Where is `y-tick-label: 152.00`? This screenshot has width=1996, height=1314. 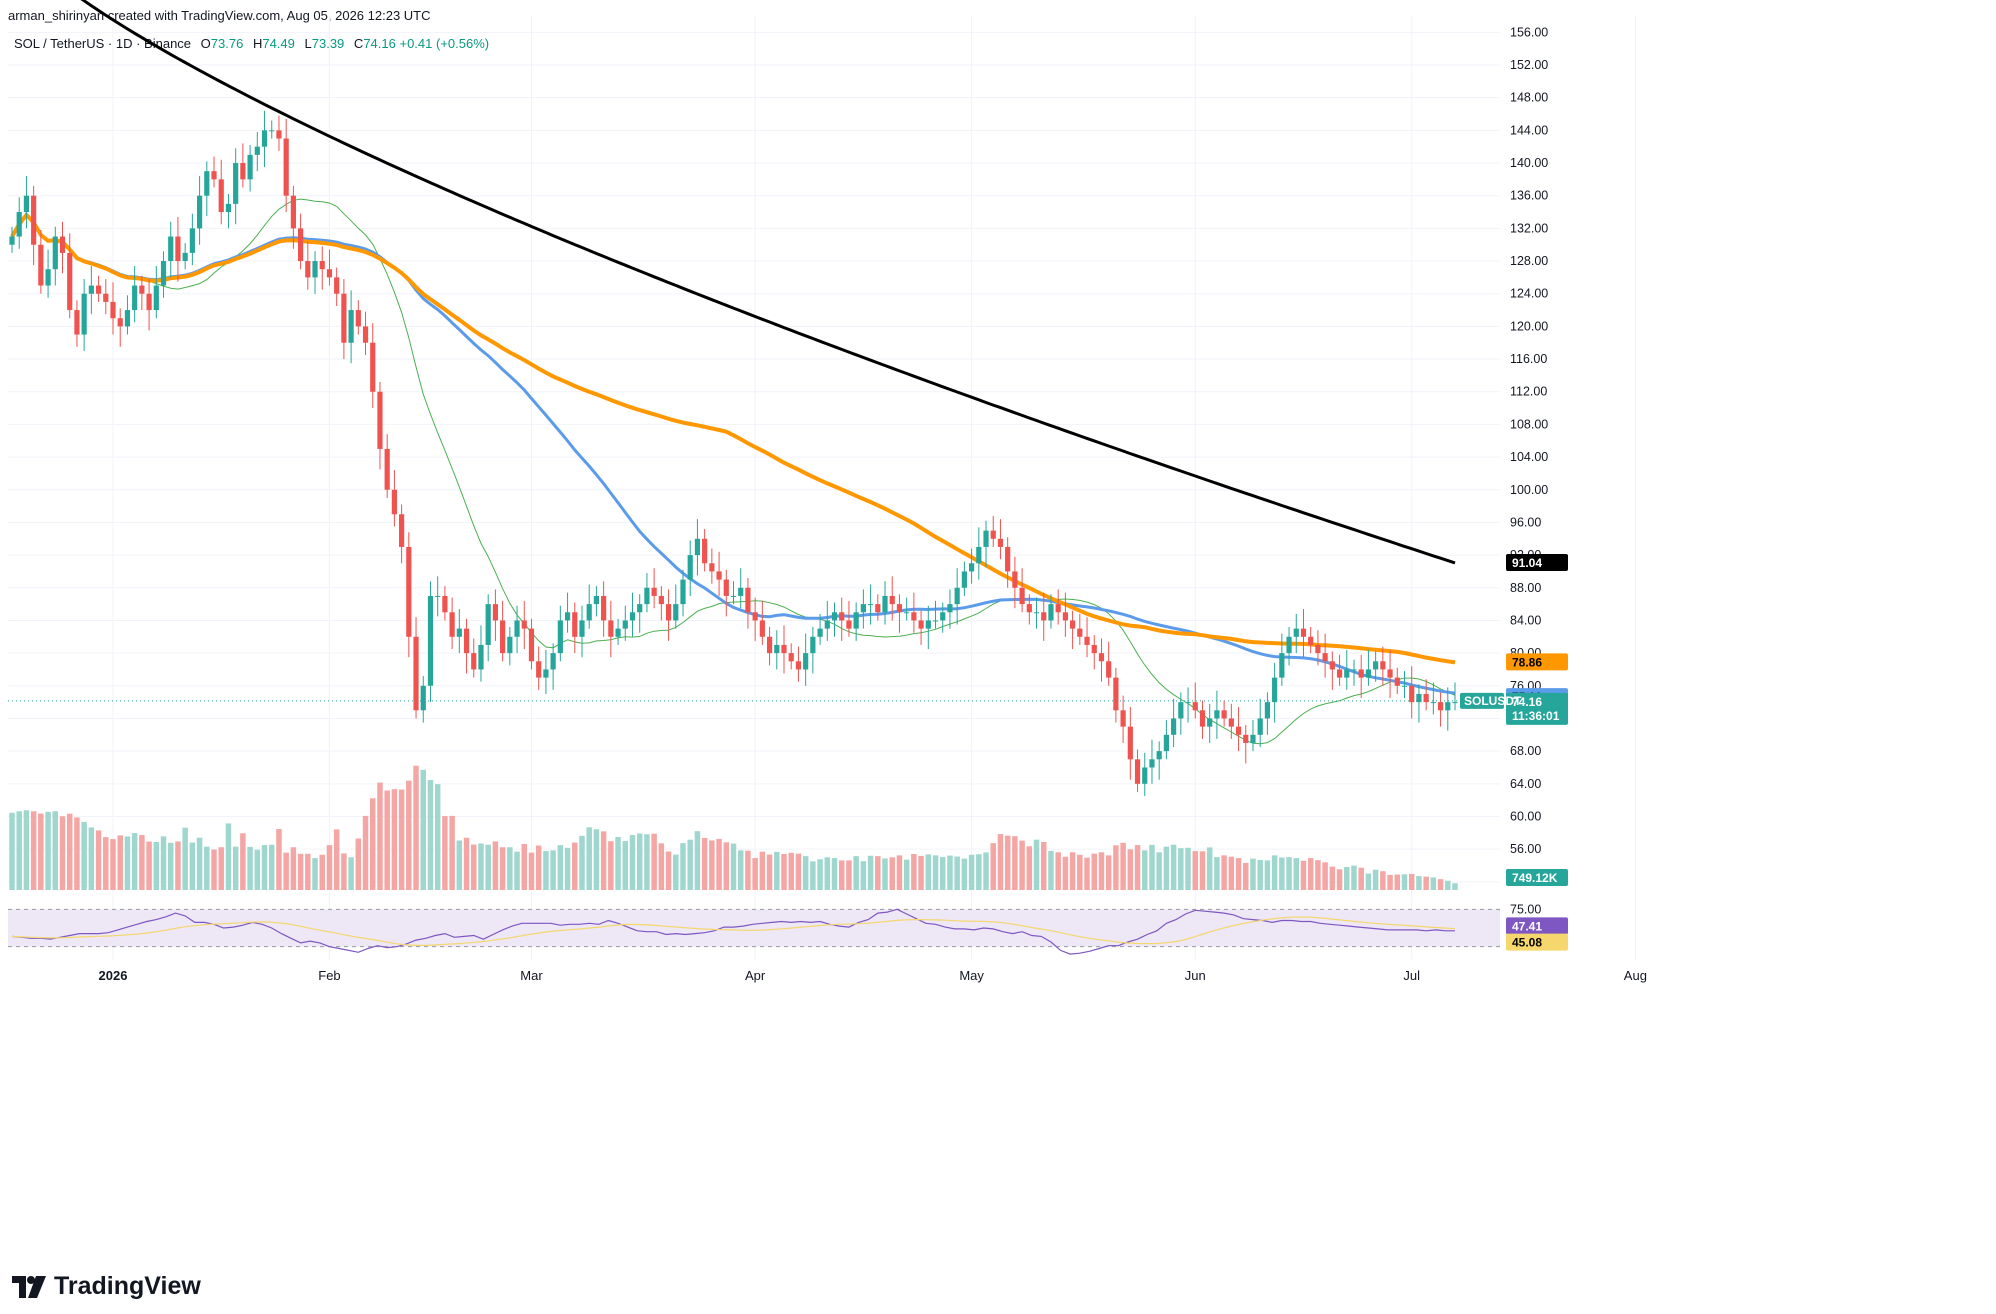 y-tick-label: 152.00 is located at coordinates (1529, 65).